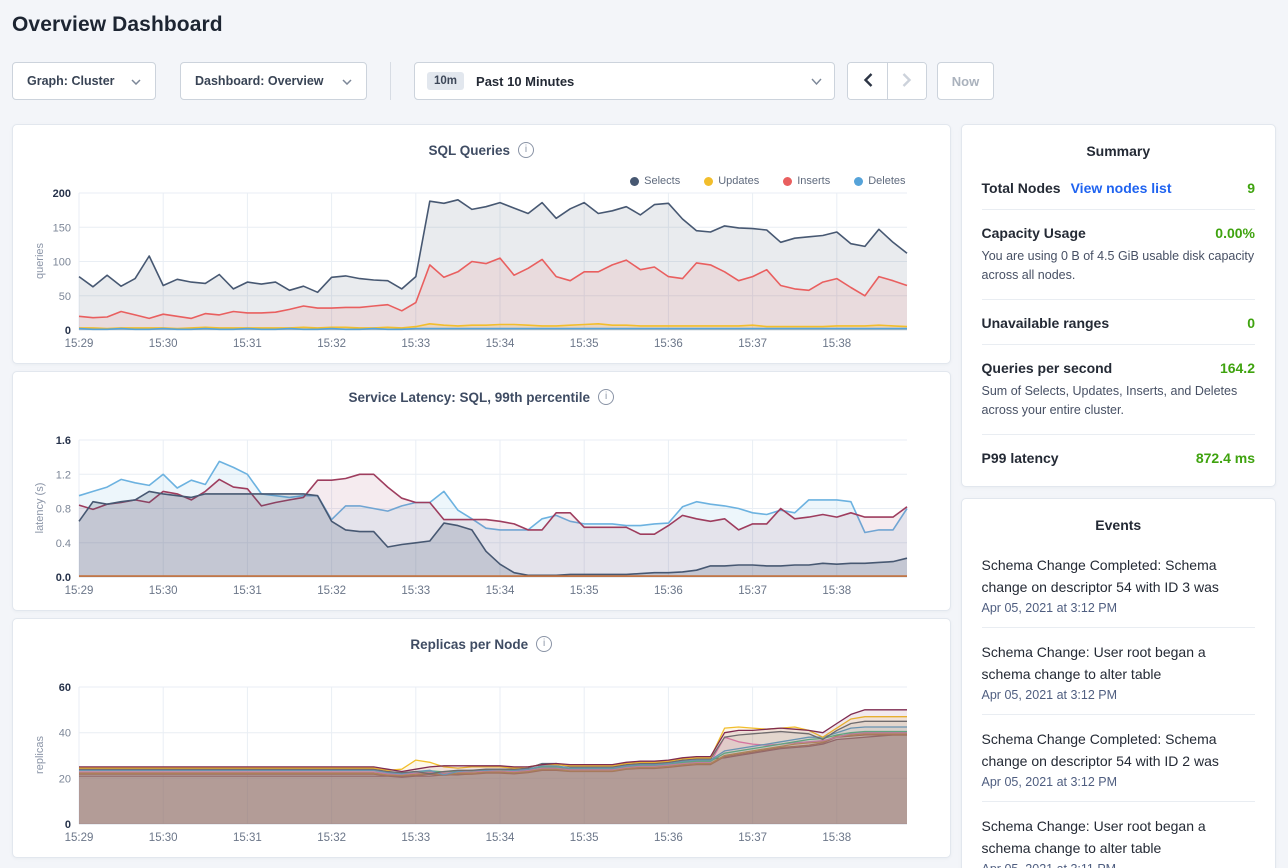  Describe the element at coordinates (1251, 188) in the screenshot. I see `total-nodes-value: 9` at that location.